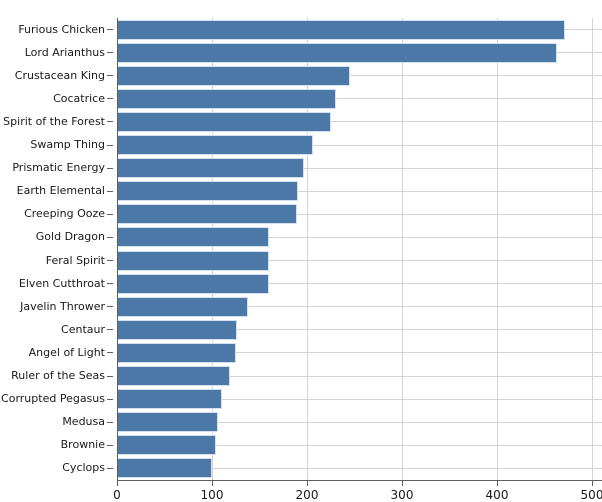 This screenshot has width=602, height=502. What do you see at coordinates (83, 422) in the screenshot?
I see `category-label: Medusa` at bounding box center [83, 422].